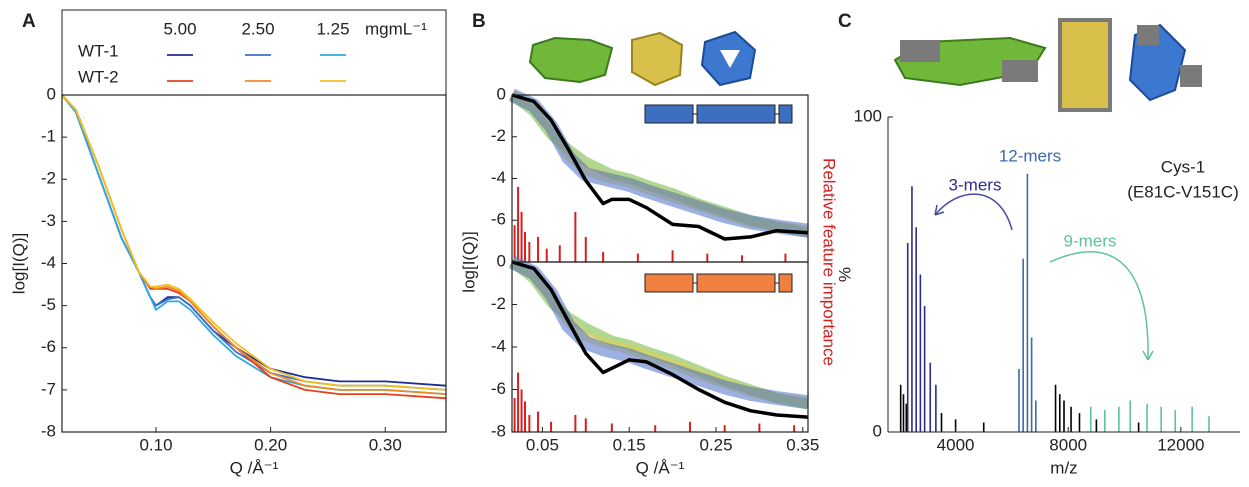 The height and width of the screenshot is (487, 1249). I want to click on legend-row-label: WT-2, so click(98, 76).